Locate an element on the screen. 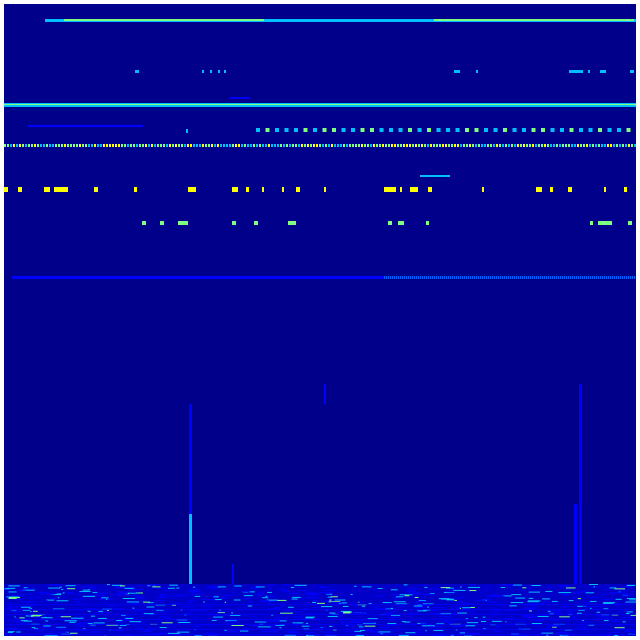 The width and height of the screenshot is (640, 640). harmonic-line is located at coordinates (85, 126).